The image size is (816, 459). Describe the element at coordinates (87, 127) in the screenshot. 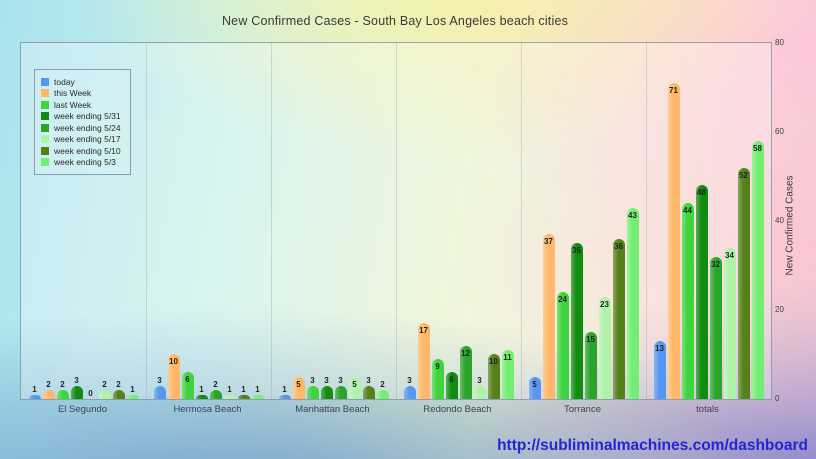

I see `legend-label: week ending 5/24` at that location.